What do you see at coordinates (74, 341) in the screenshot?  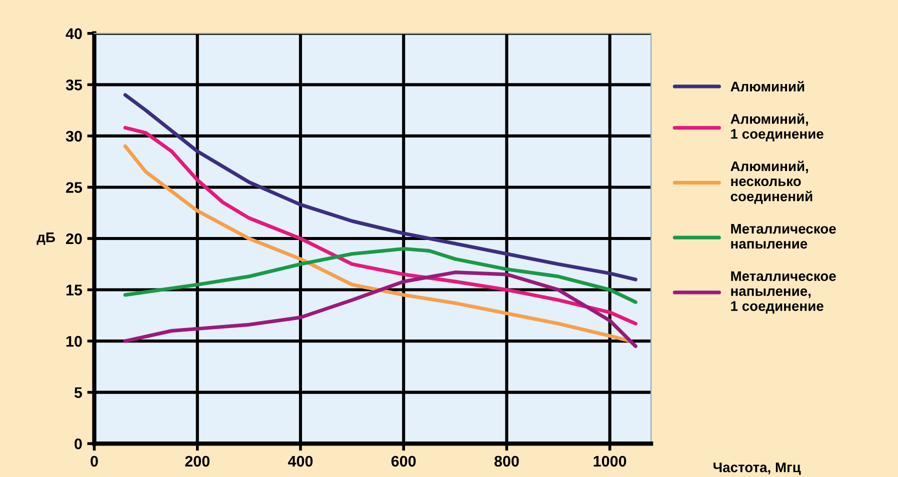 I see `y-tick-label: 10` at bounding box center [74, 341].